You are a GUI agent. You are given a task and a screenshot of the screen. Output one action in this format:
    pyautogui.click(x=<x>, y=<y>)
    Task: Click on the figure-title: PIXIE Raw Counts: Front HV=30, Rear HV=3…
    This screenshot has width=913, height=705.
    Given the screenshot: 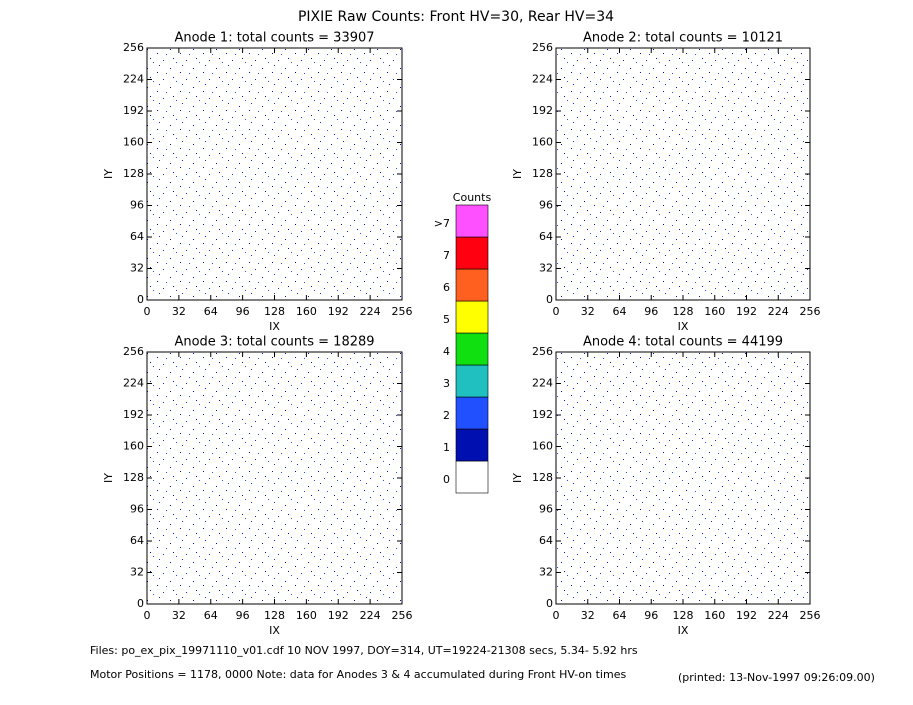 What is the action you would take?
    pyautogui.click(x=456, y=17)
    